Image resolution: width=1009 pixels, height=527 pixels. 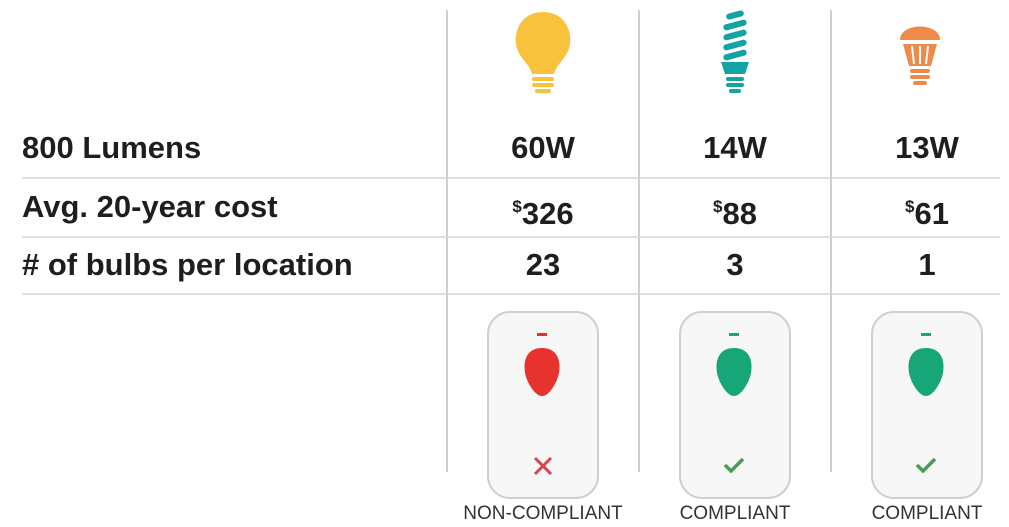 I want to click on cost: $326, so click(x=543, y=209).